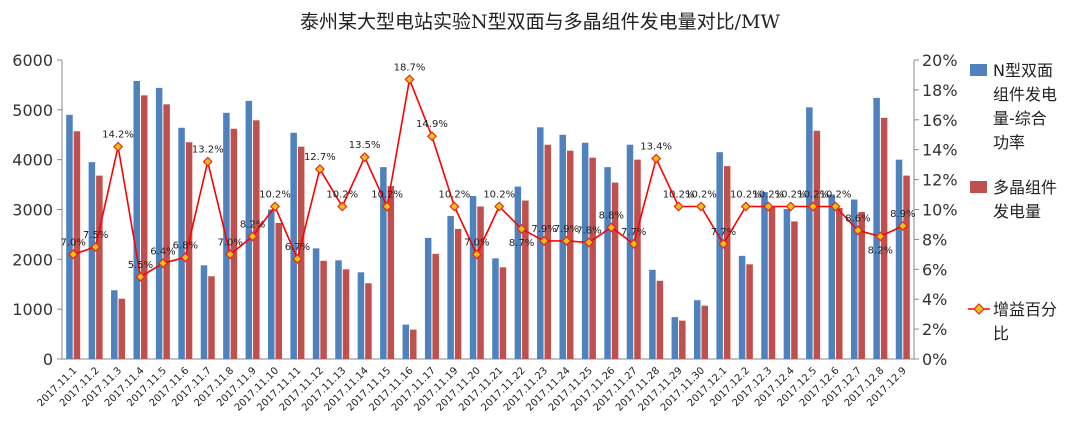  I want to click on gain-data-label: 12.7%, so click(320, 157).